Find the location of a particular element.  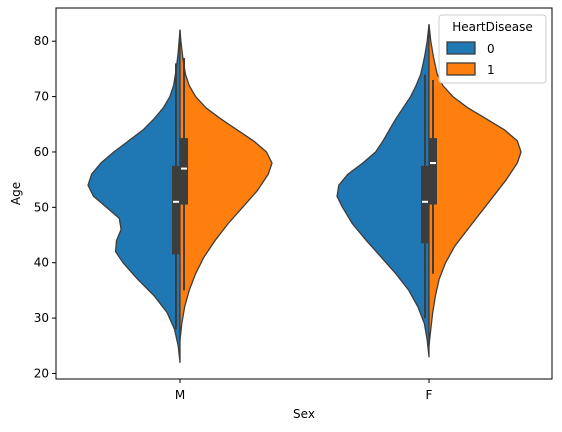

legend-label-0: 0 is located at coordinates (491, 49).